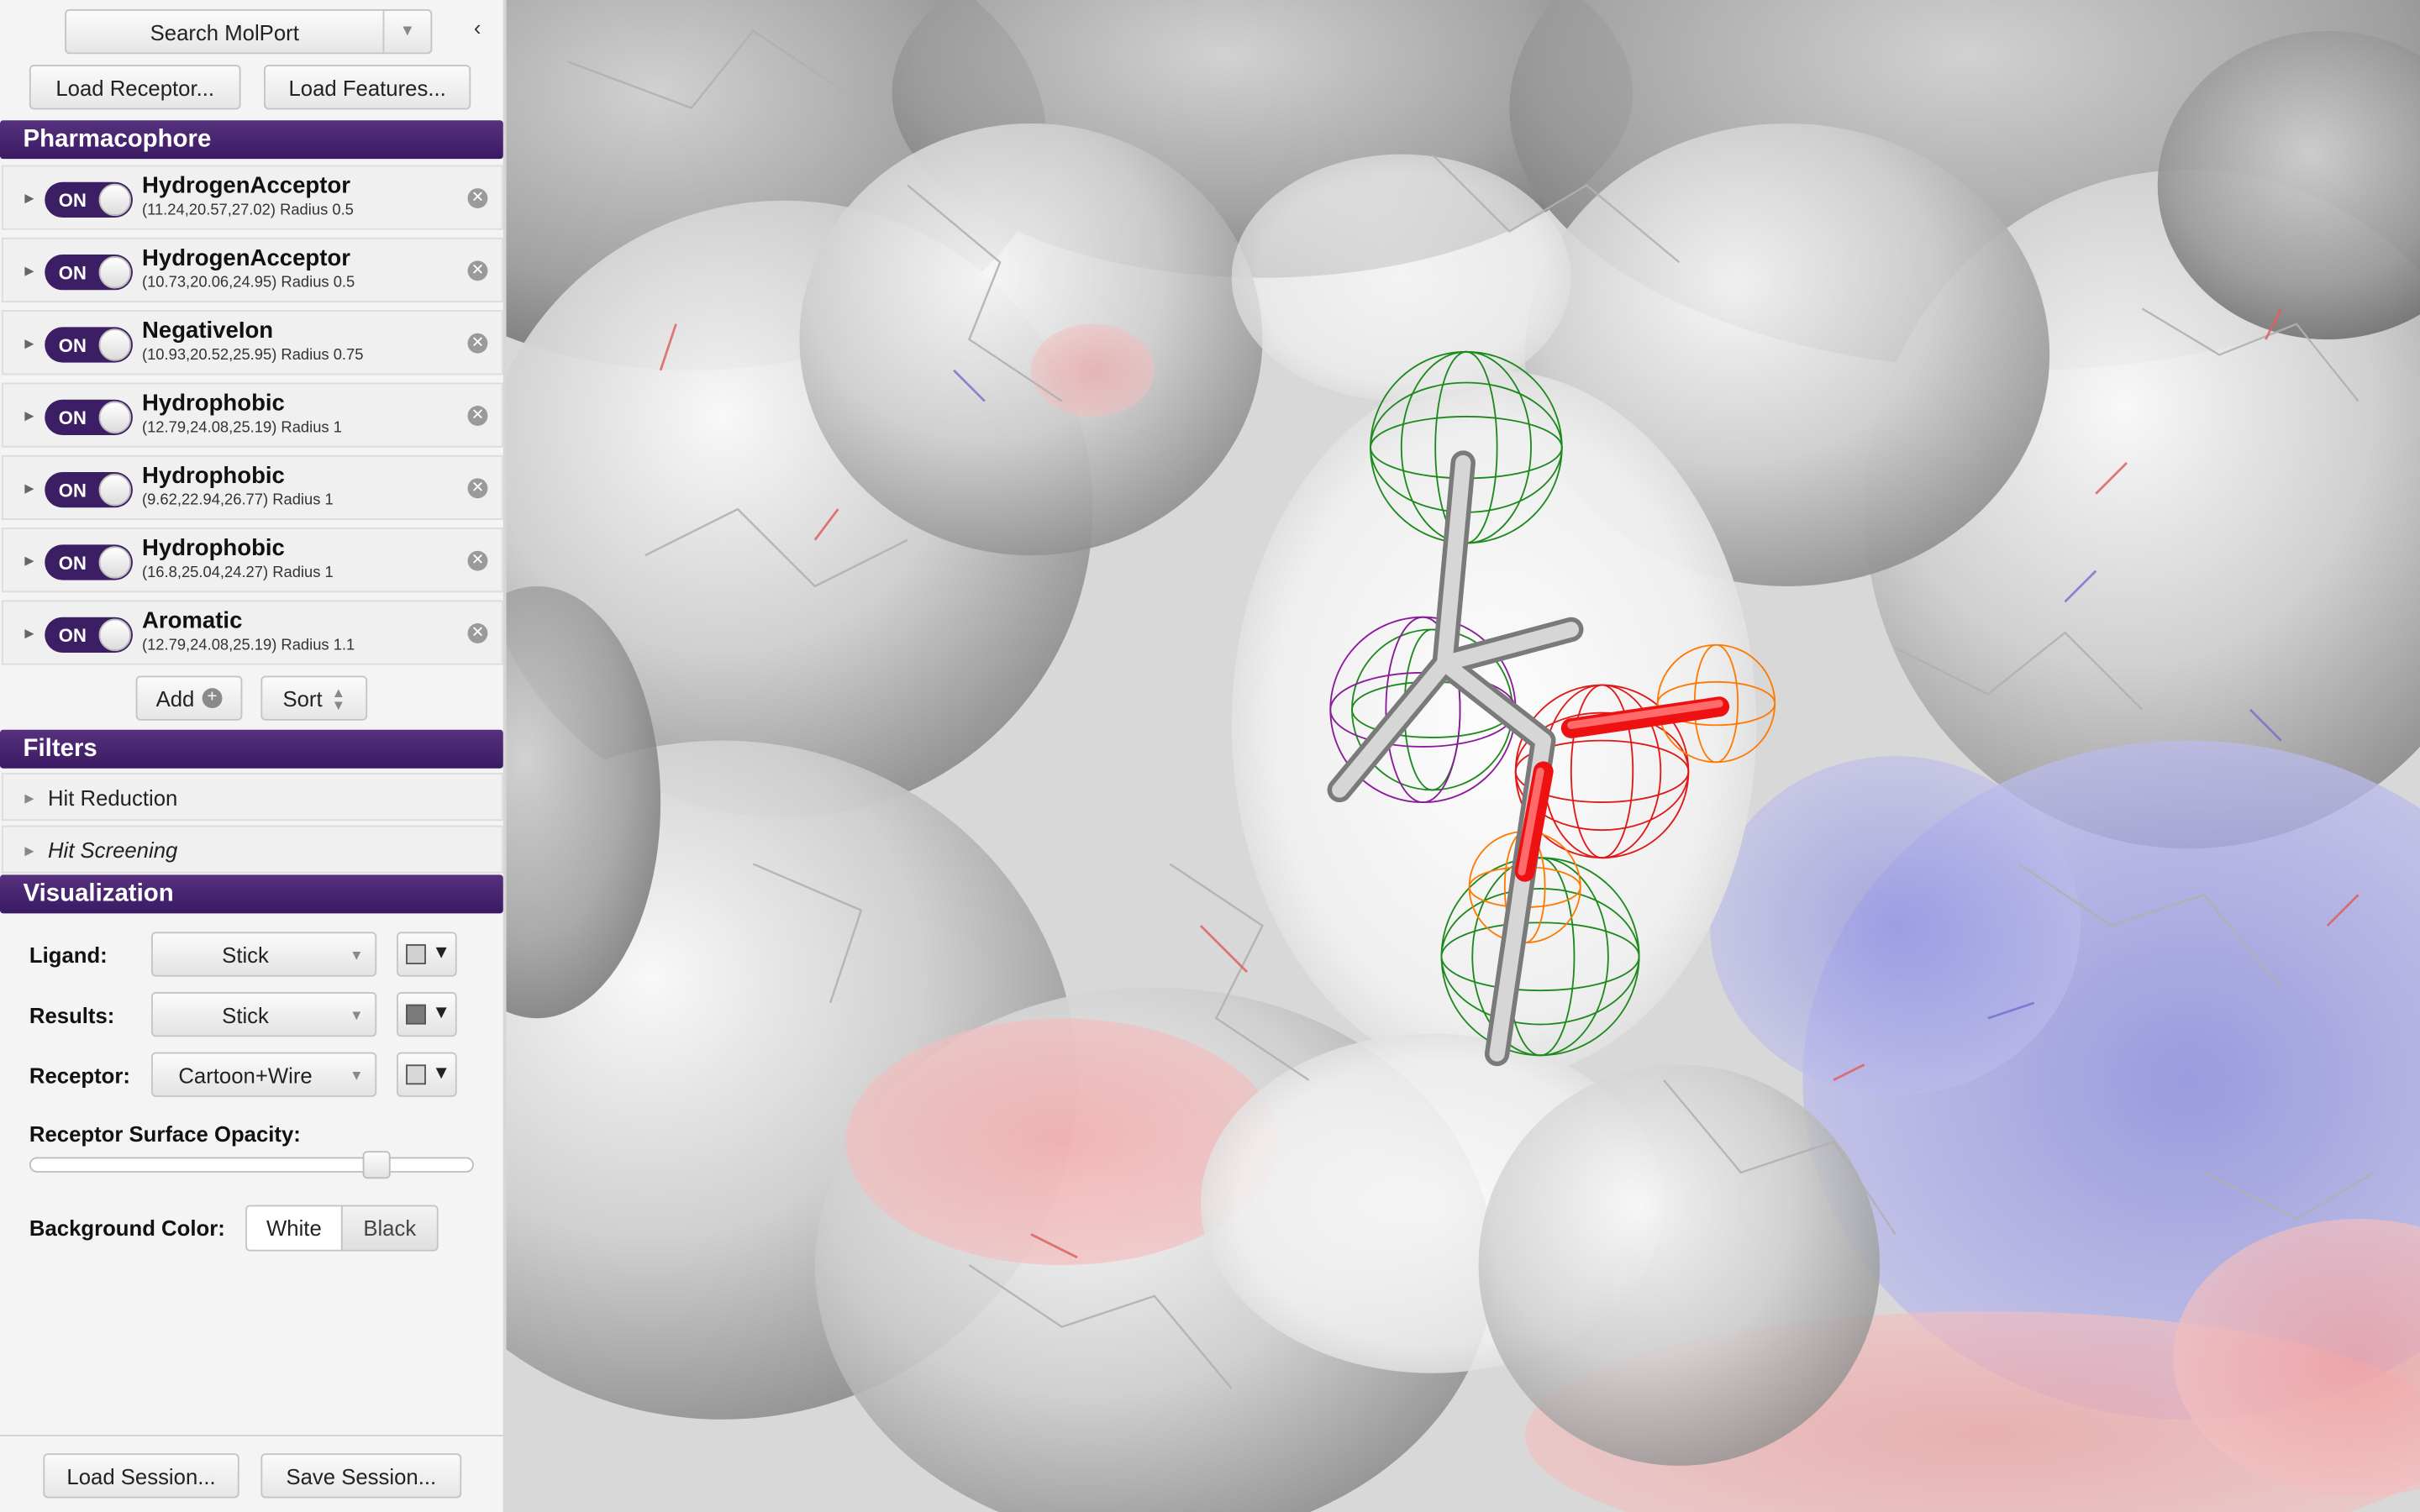 The width and height of the screenshot is (2420, 1512). I want to click on ligand-label: Ligand:, so click(68, 955).